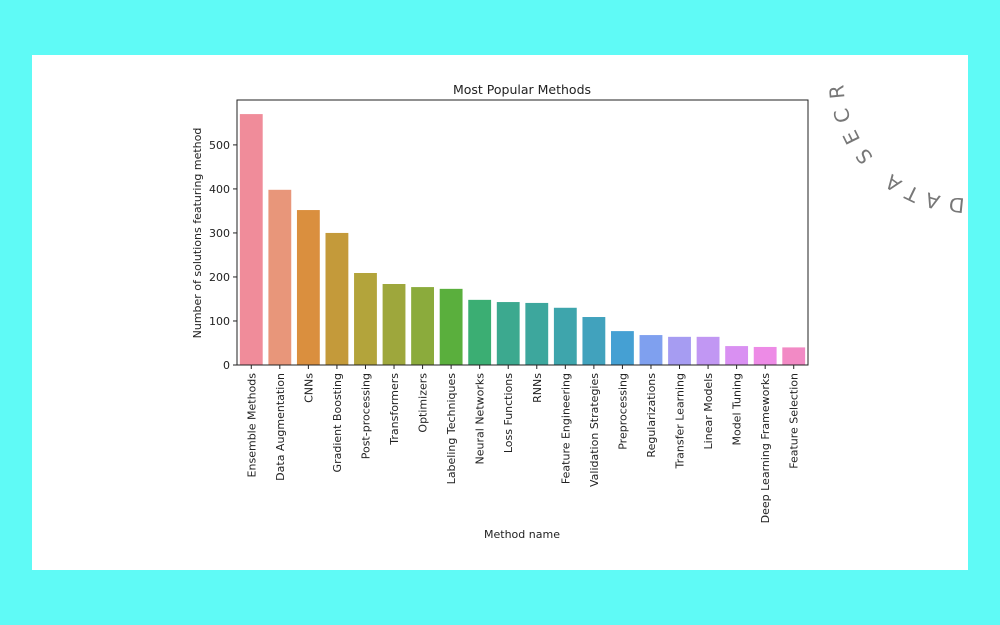 Image resolution: width=1000 pixels, height=625 pixels. What do you see at coordinates (565, 428) in the screenshot?
I see `x-tick-label: Feature Engineering` at bounding box center [565, 428].